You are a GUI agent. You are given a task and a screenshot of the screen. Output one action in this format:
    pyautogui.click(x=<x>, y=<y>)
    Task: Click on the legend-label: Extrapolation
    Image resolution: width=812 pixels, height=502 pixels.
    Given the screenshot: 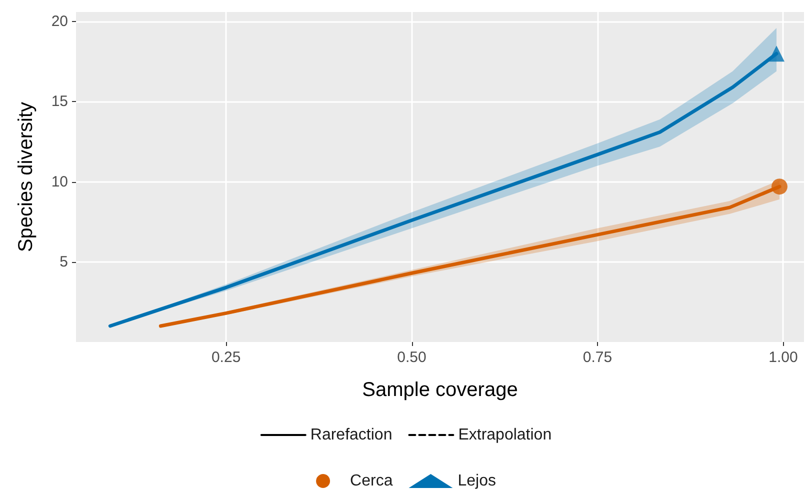 What is the action you would take?
    pyautogui.click(x=505, y=435)
    